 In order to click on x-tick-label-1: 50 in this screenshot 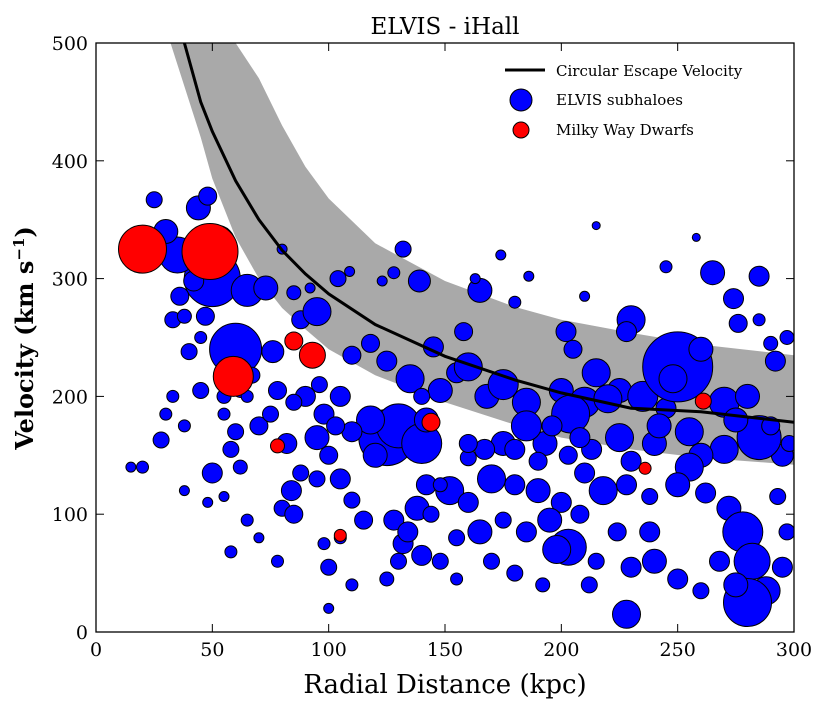, I will do `click(212, 650)`.